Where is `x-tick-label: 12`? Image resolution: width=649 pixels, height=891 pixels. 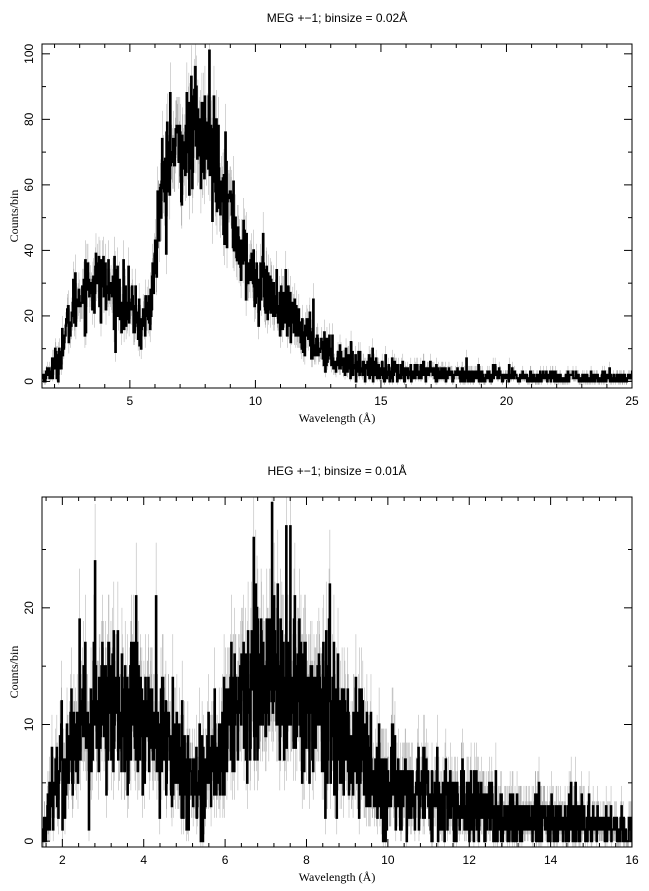
x-tick-label: 12 is located at coordinates (470, 860).